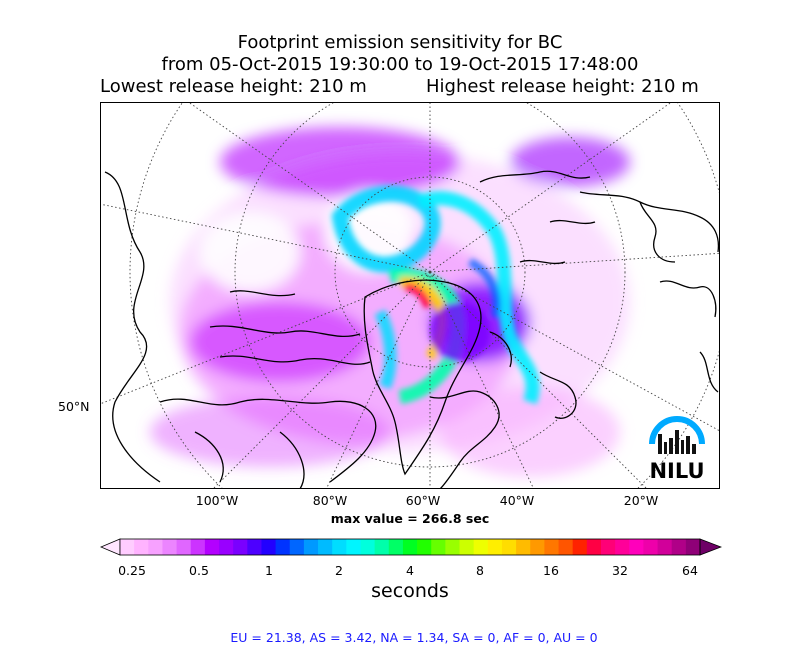 The height and width of the screenshot is (650, 800). I want to click on lon-label-100w: 100°W, so click(217, 500).